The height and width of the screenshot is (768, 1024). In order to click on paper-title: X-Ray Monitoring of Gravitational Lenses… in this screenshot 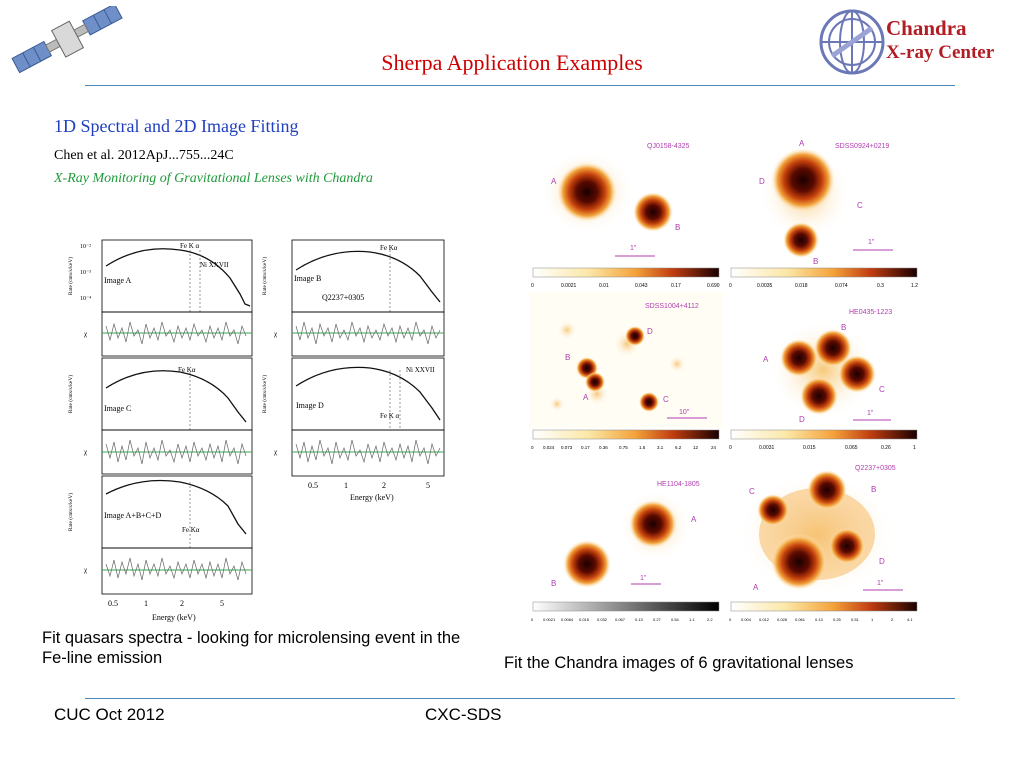, I will do `click(213, 178)`.